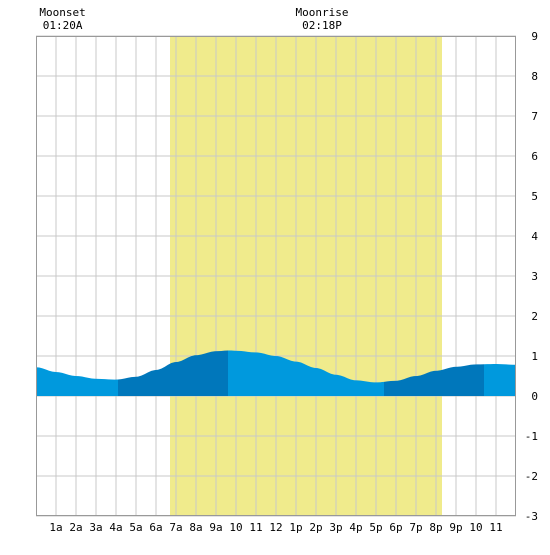 The image size is (550, 555). I want to click on y-tick-label: 1, so click(534, 356).